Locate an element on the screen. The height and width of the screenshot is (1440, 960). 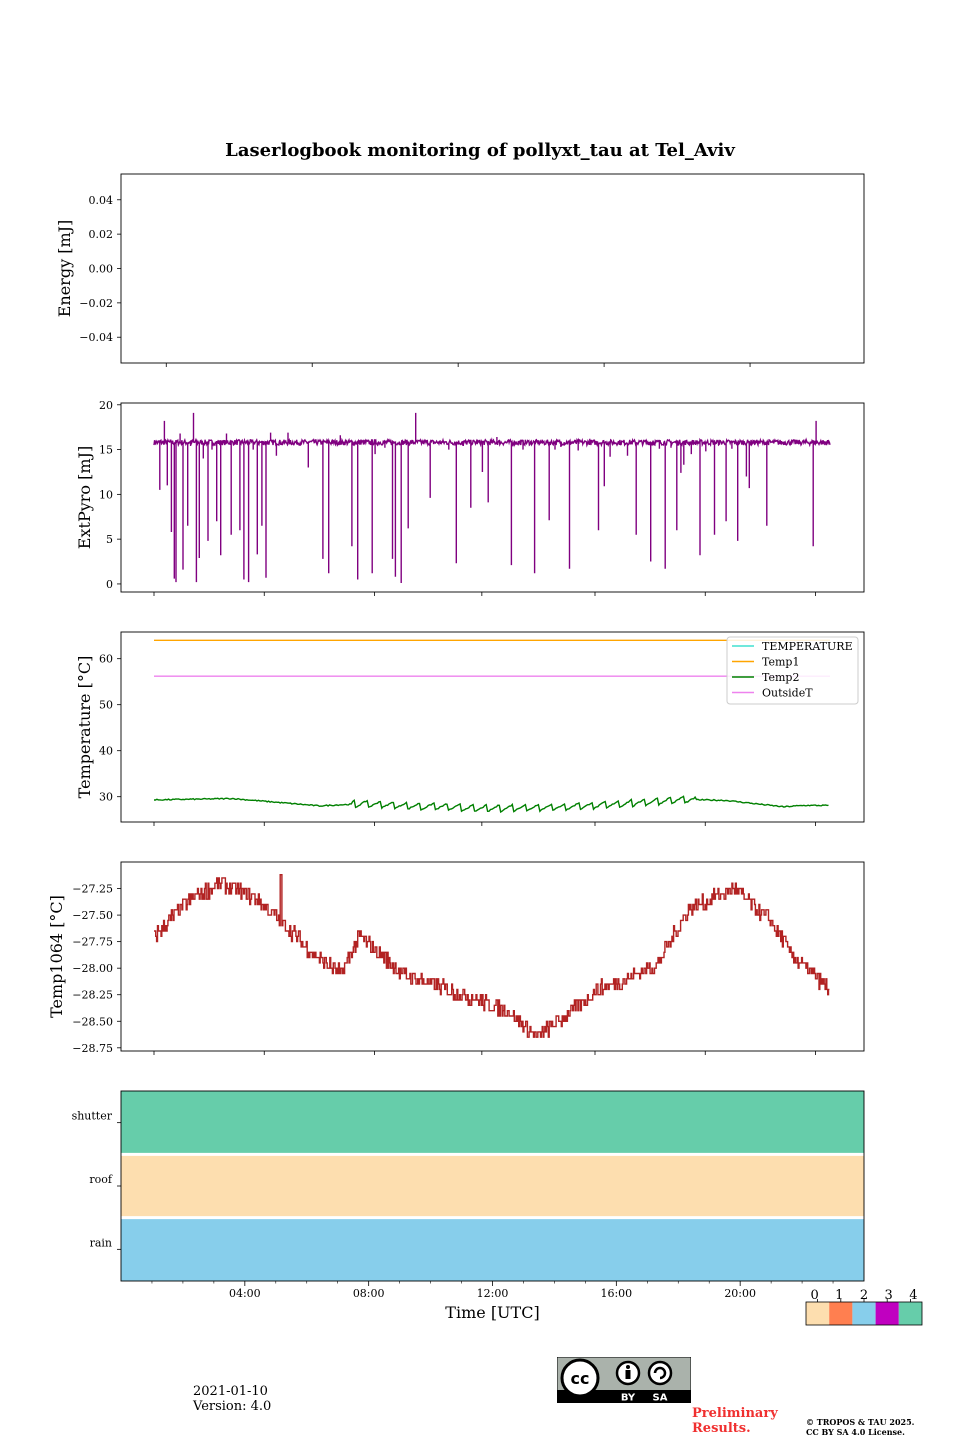
ytick-label: 0.02 is located at coordinates (101, 234).